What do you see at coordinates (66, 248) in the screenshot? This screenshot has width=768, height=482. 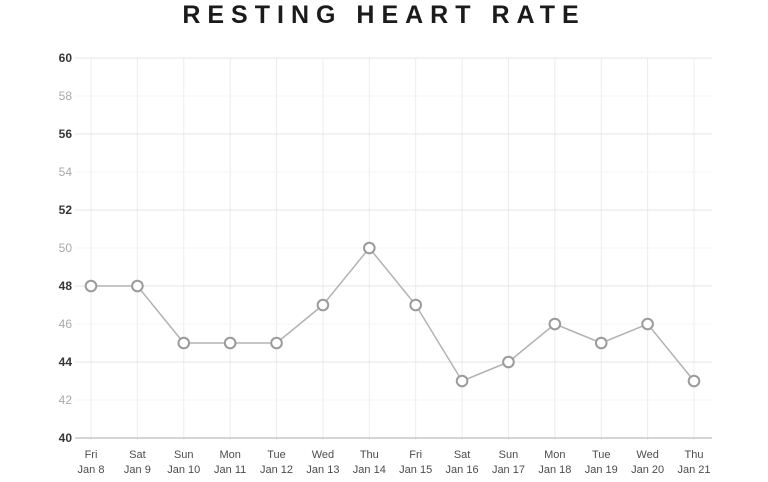 I see `y-axis-label: 50` at bounding box center [66, 248].